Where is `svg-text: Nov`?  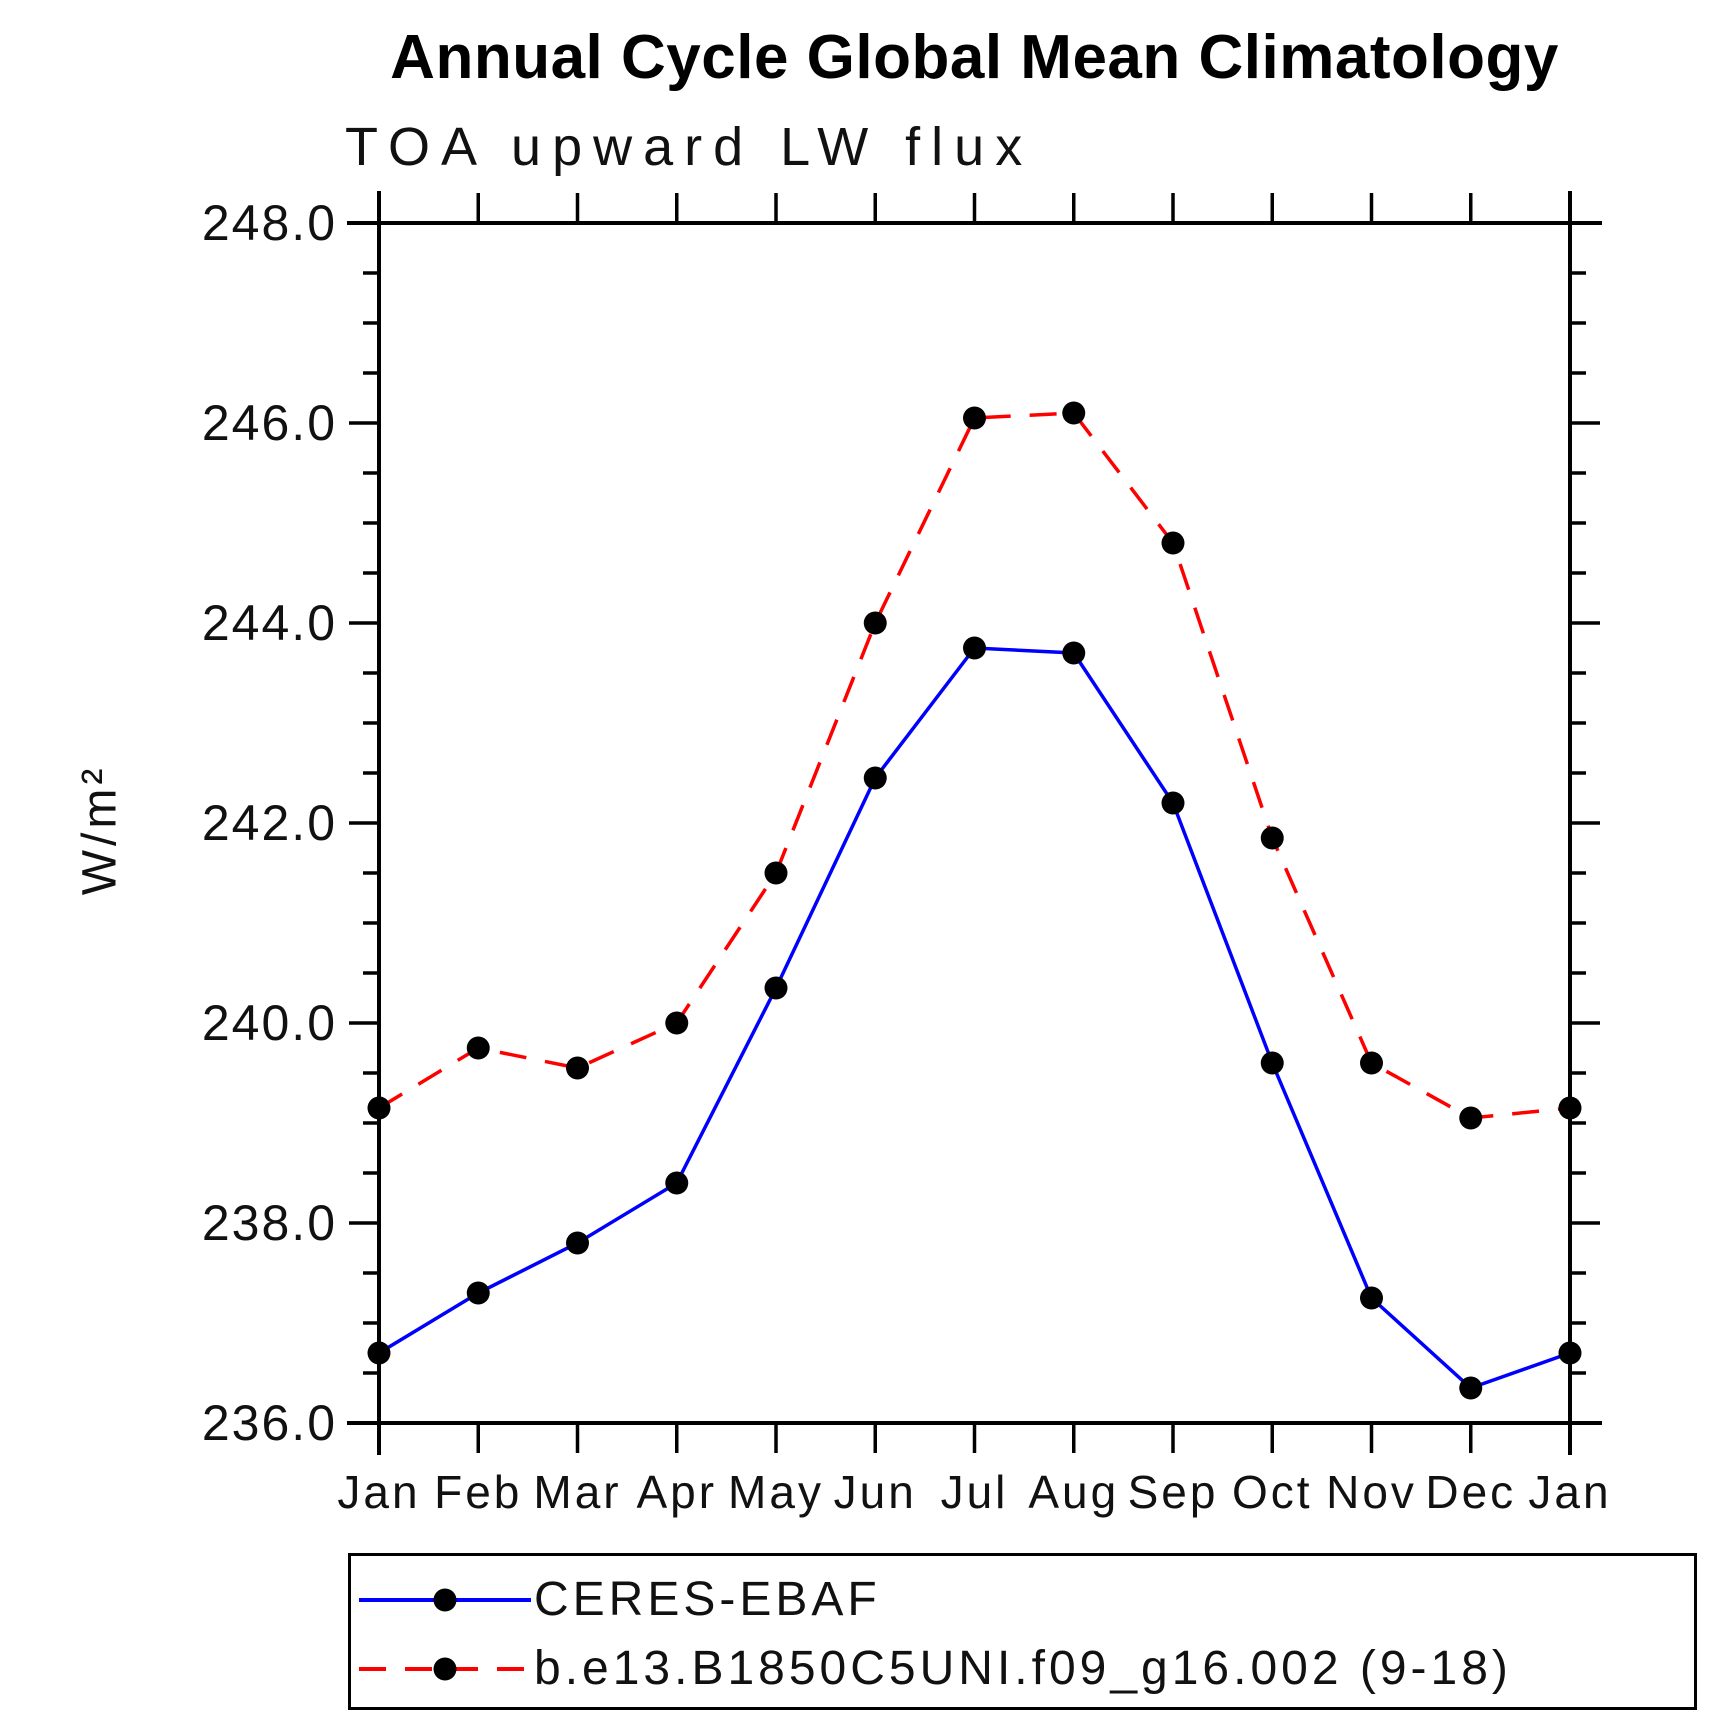 svg-text: Nov is located at coordinates (1371, 1492).